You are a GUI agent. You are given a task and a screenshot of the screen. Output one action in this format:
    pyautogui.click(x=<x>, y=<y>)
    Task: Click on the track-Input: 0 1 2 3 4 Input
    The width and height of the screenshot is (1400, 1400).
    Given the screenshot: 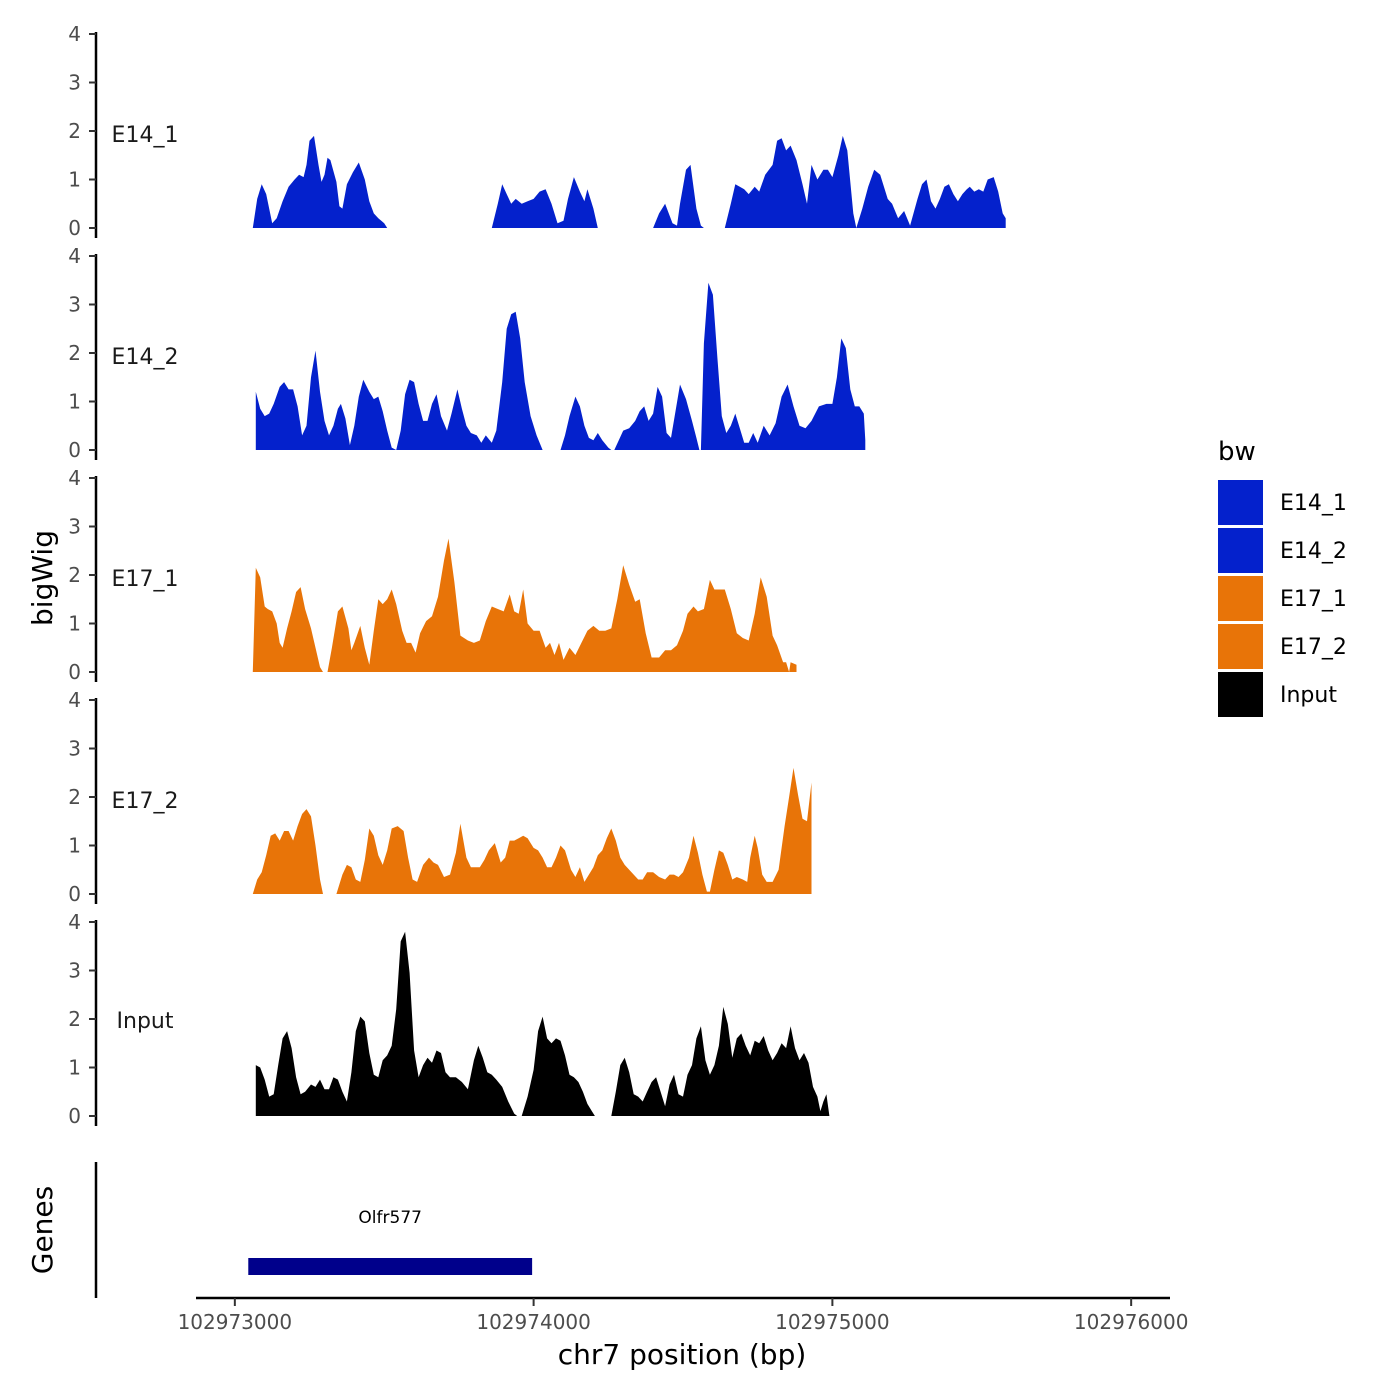 What is the action you would take?
    pyautogui.click(x=449, y=1019)
    